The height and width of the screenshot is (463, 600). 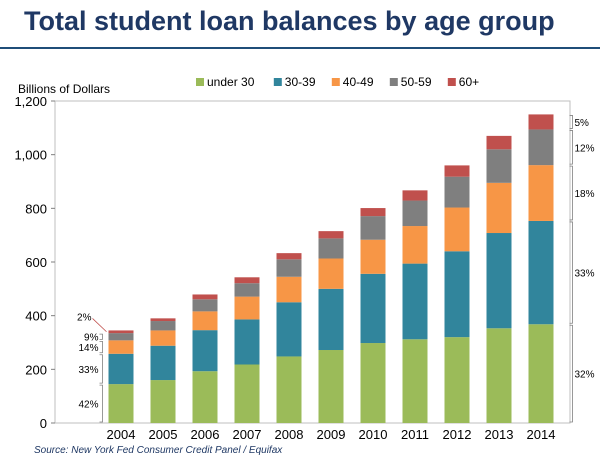 I want to click on x-tick-label: 2012, so click(x=457, y=434).